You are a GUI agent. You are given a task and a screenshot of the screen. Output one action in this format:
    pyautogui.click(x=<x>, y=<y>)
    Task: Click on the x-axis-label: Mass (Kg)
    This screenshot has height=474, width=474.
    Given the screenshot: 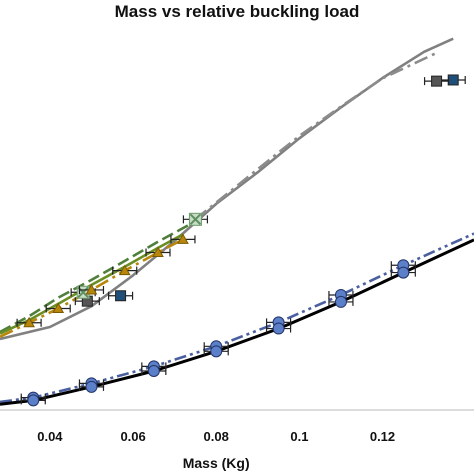 What is the action you would take?
    pyautogui.click(x=216, y=463)
    